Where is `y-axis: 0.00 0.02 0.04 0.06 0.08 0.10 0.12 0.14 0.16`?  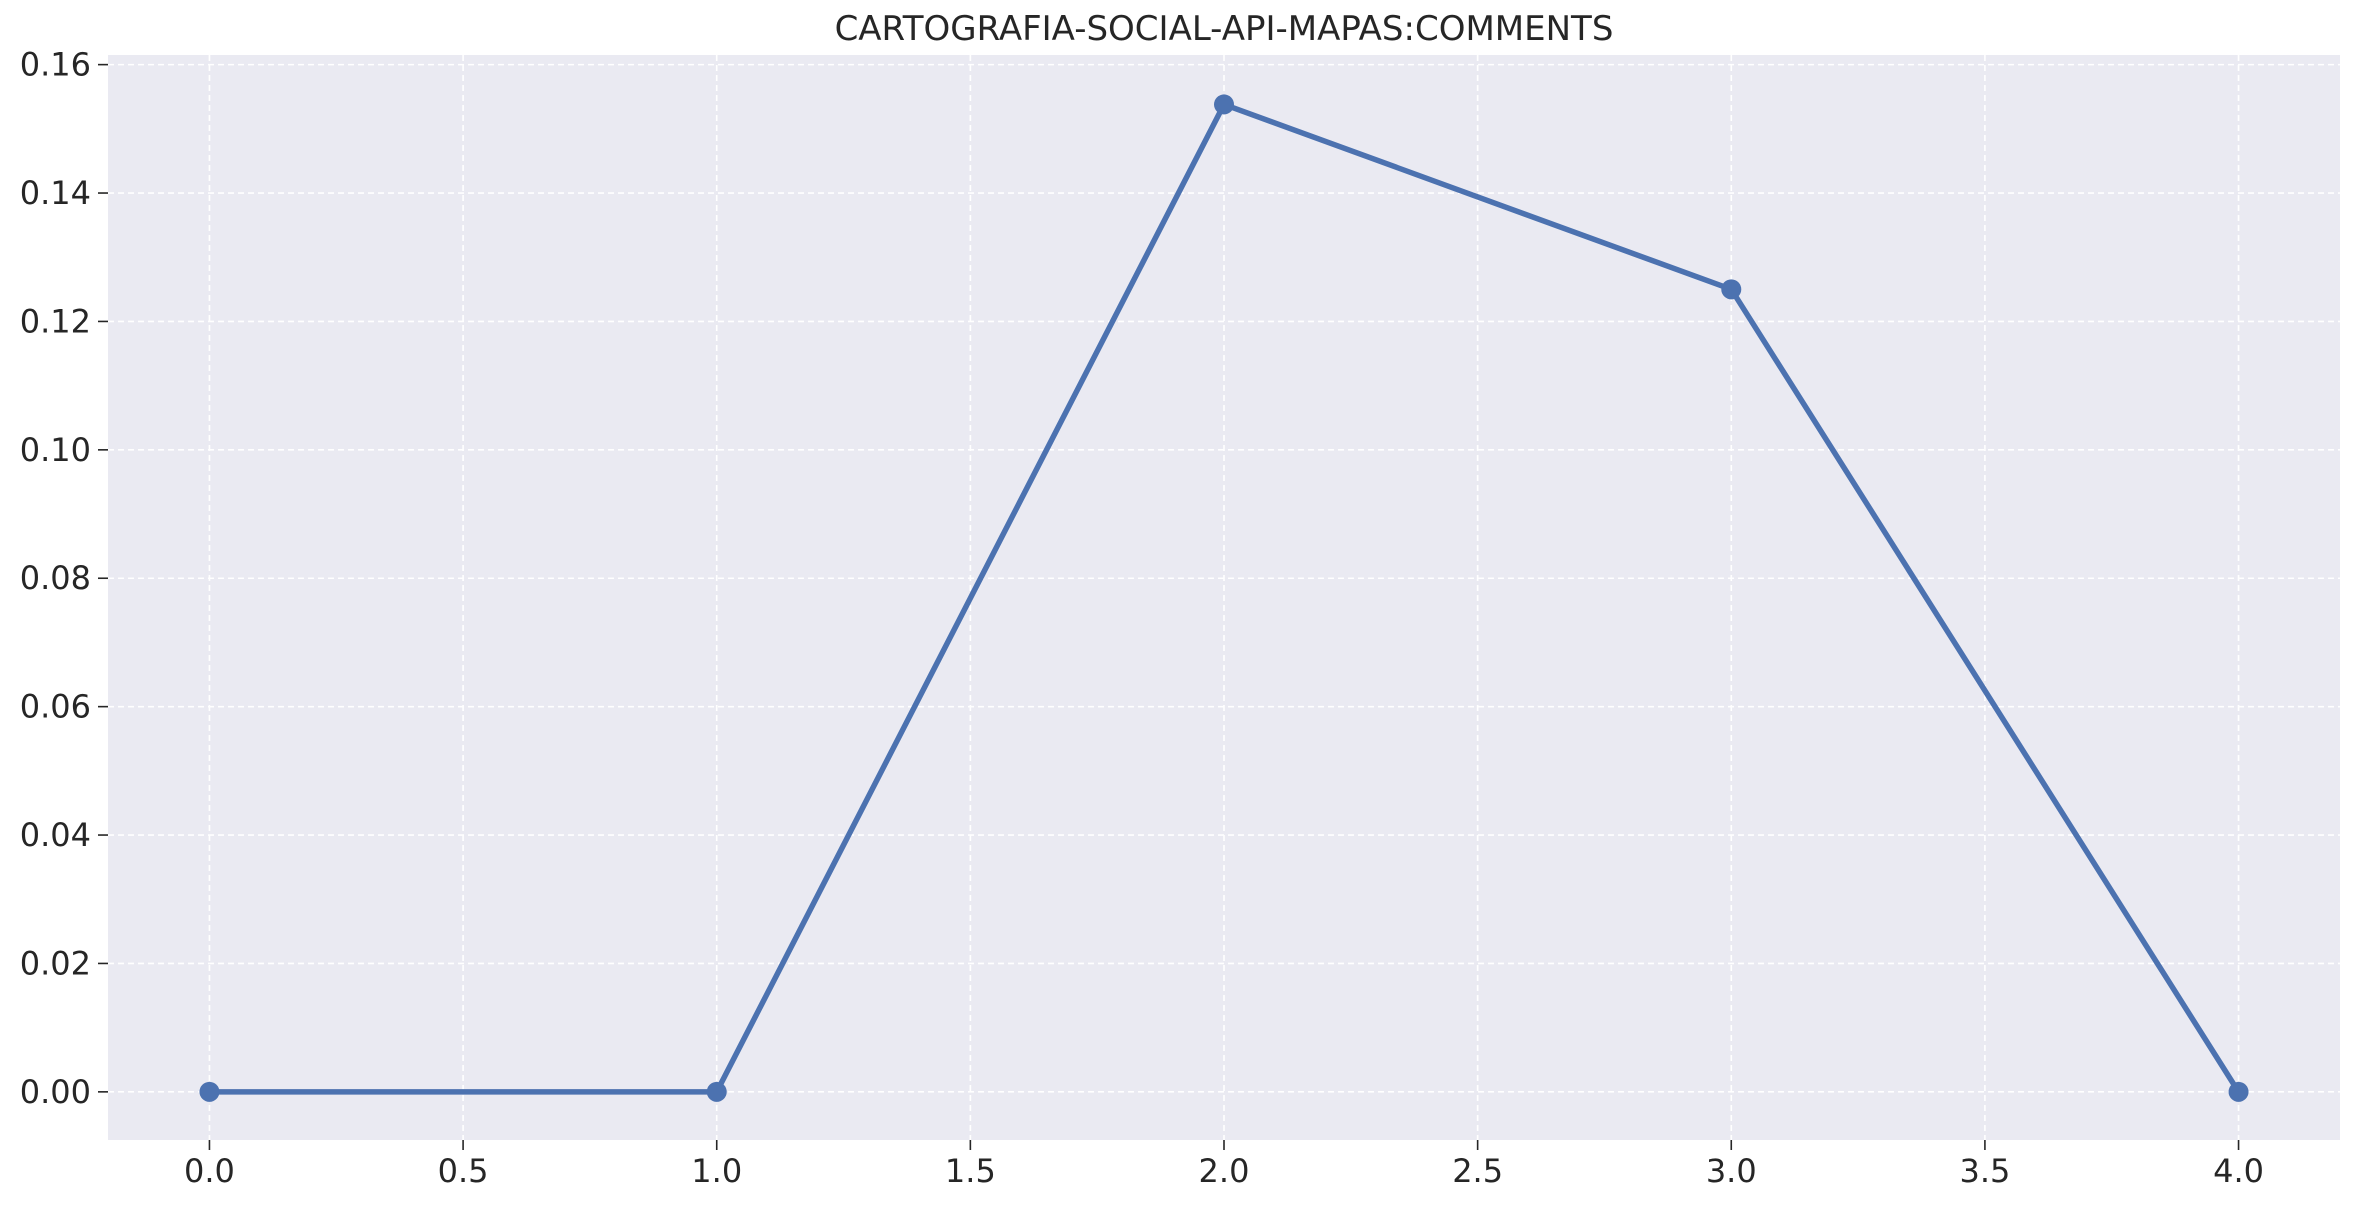 y-axis: 0.00 0.02 0.04 0.06 0.08 0.10 0.12 0.14 0.16 is located at coordinates (64, 578).